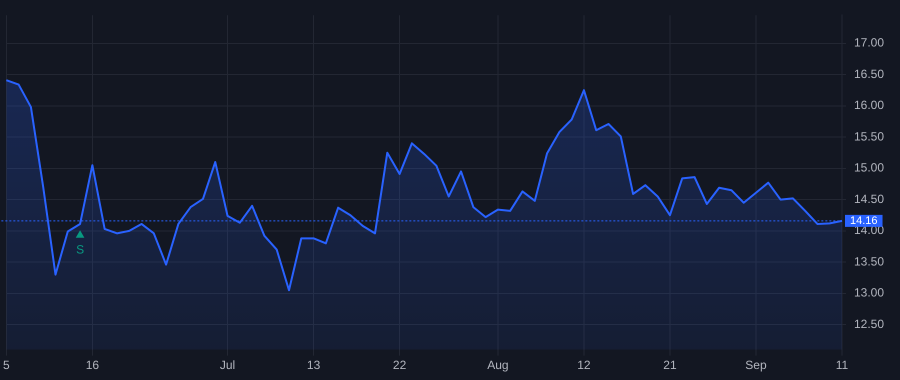 The image size is (900, 380). Describe the element at coordinates (756, 365) in the screenshot. I see `x-tick-label: Sep` at that location.